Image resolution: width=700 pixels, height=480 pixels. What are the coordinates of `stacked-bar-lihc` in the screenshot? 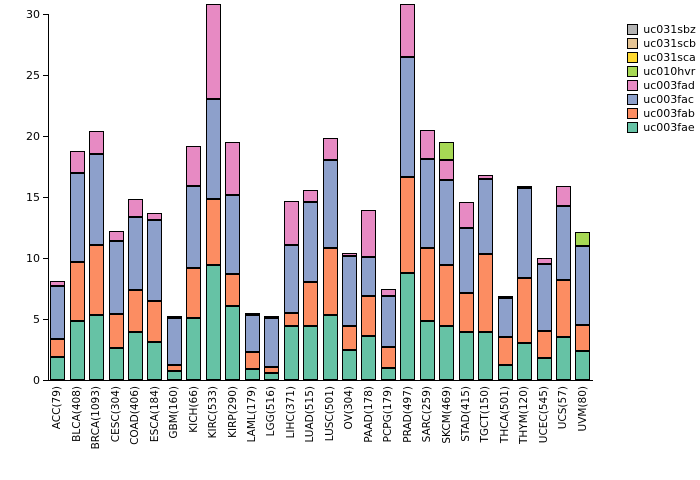 It's located at (291, 290).